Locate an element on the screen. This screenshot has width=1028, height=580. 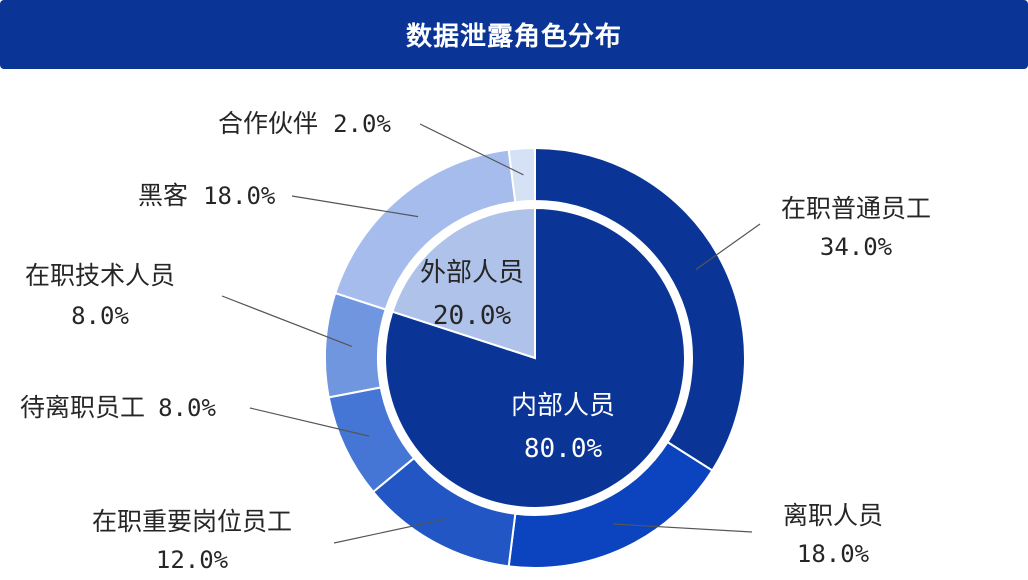
outer-label-6-line: 合作伙伴 2.0% is located at coordinates (304, 123).